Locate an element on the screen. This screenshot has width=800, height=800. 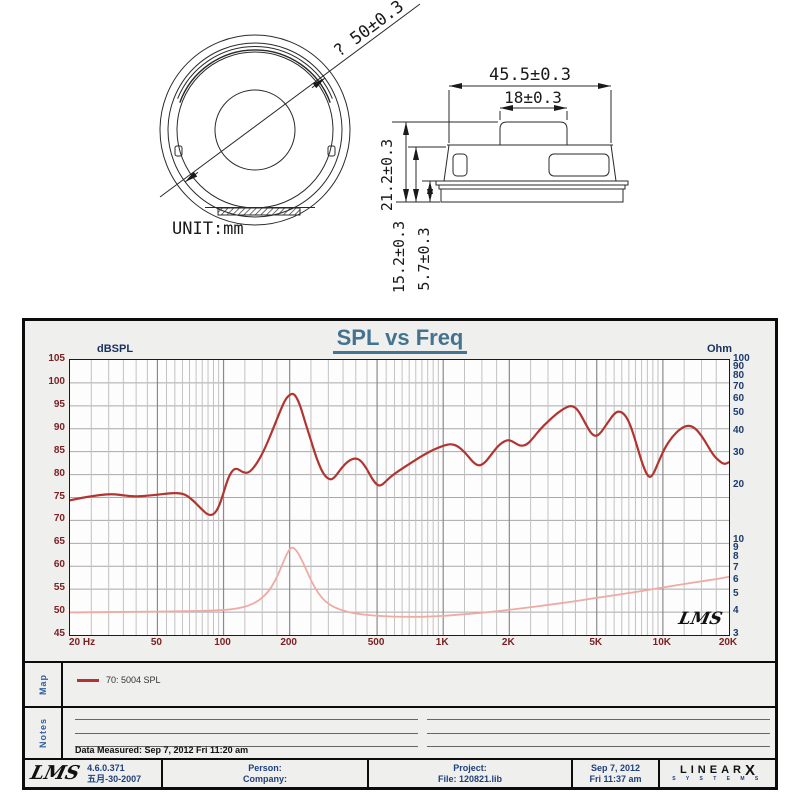
right-axis-tick: 100 is located at coordinates (741, 358).